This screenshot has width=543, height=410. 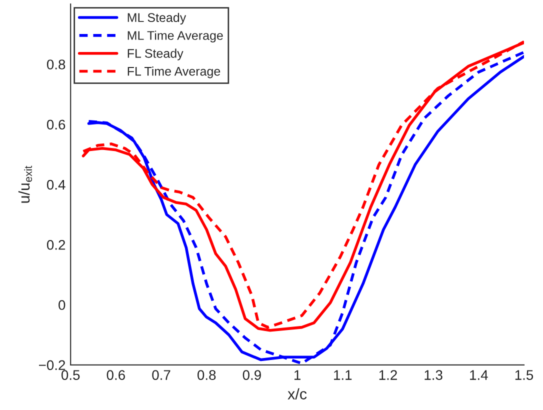 I want to click on y-tick-label: 0.6, so click(x=56, y=125).